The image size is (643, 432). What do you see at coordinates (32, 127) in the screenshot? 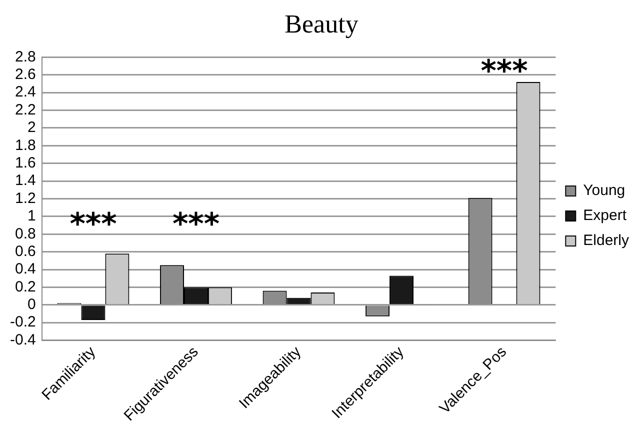
I see `y-tick-label: 2` at bounding box center [32, 127].